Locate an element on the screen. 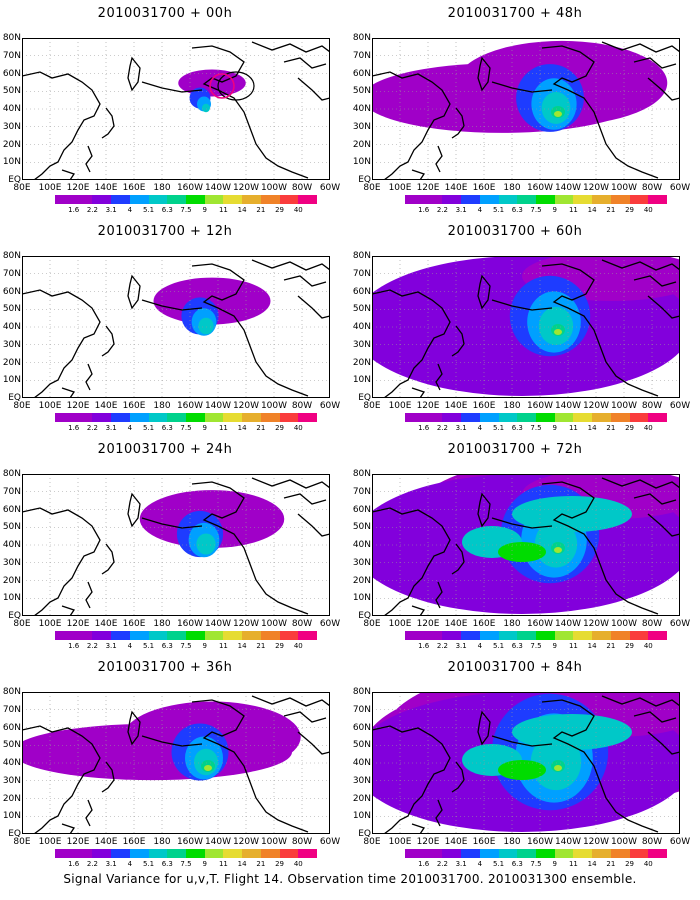 This screenshot has height=900, width=700. lon-tick-label: 60W is located at coordinates (330, 188).